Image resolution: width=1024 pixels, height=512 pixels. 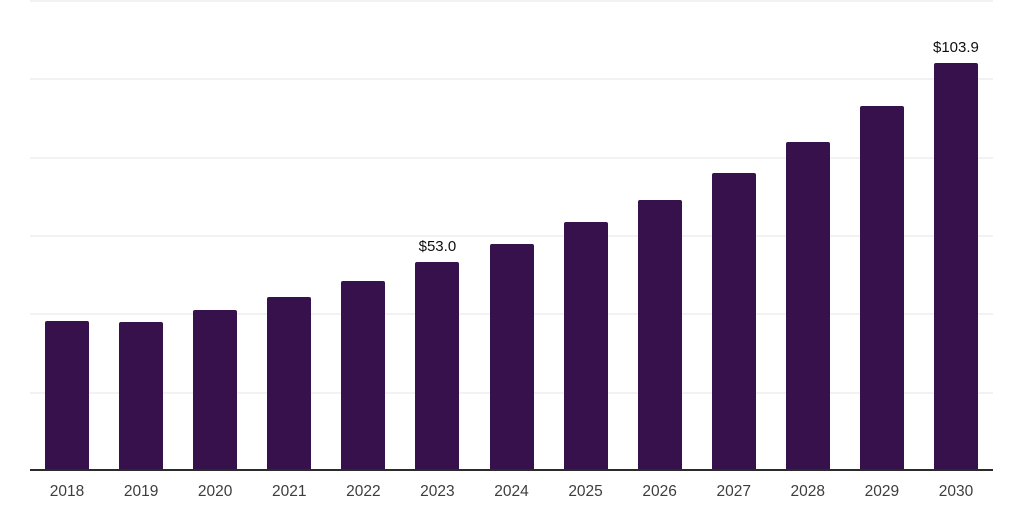 What do you see at coordinates (437, 247) in the screenshot?
I see `data-label-2023: $53.0` at bounding box center [437, 247].